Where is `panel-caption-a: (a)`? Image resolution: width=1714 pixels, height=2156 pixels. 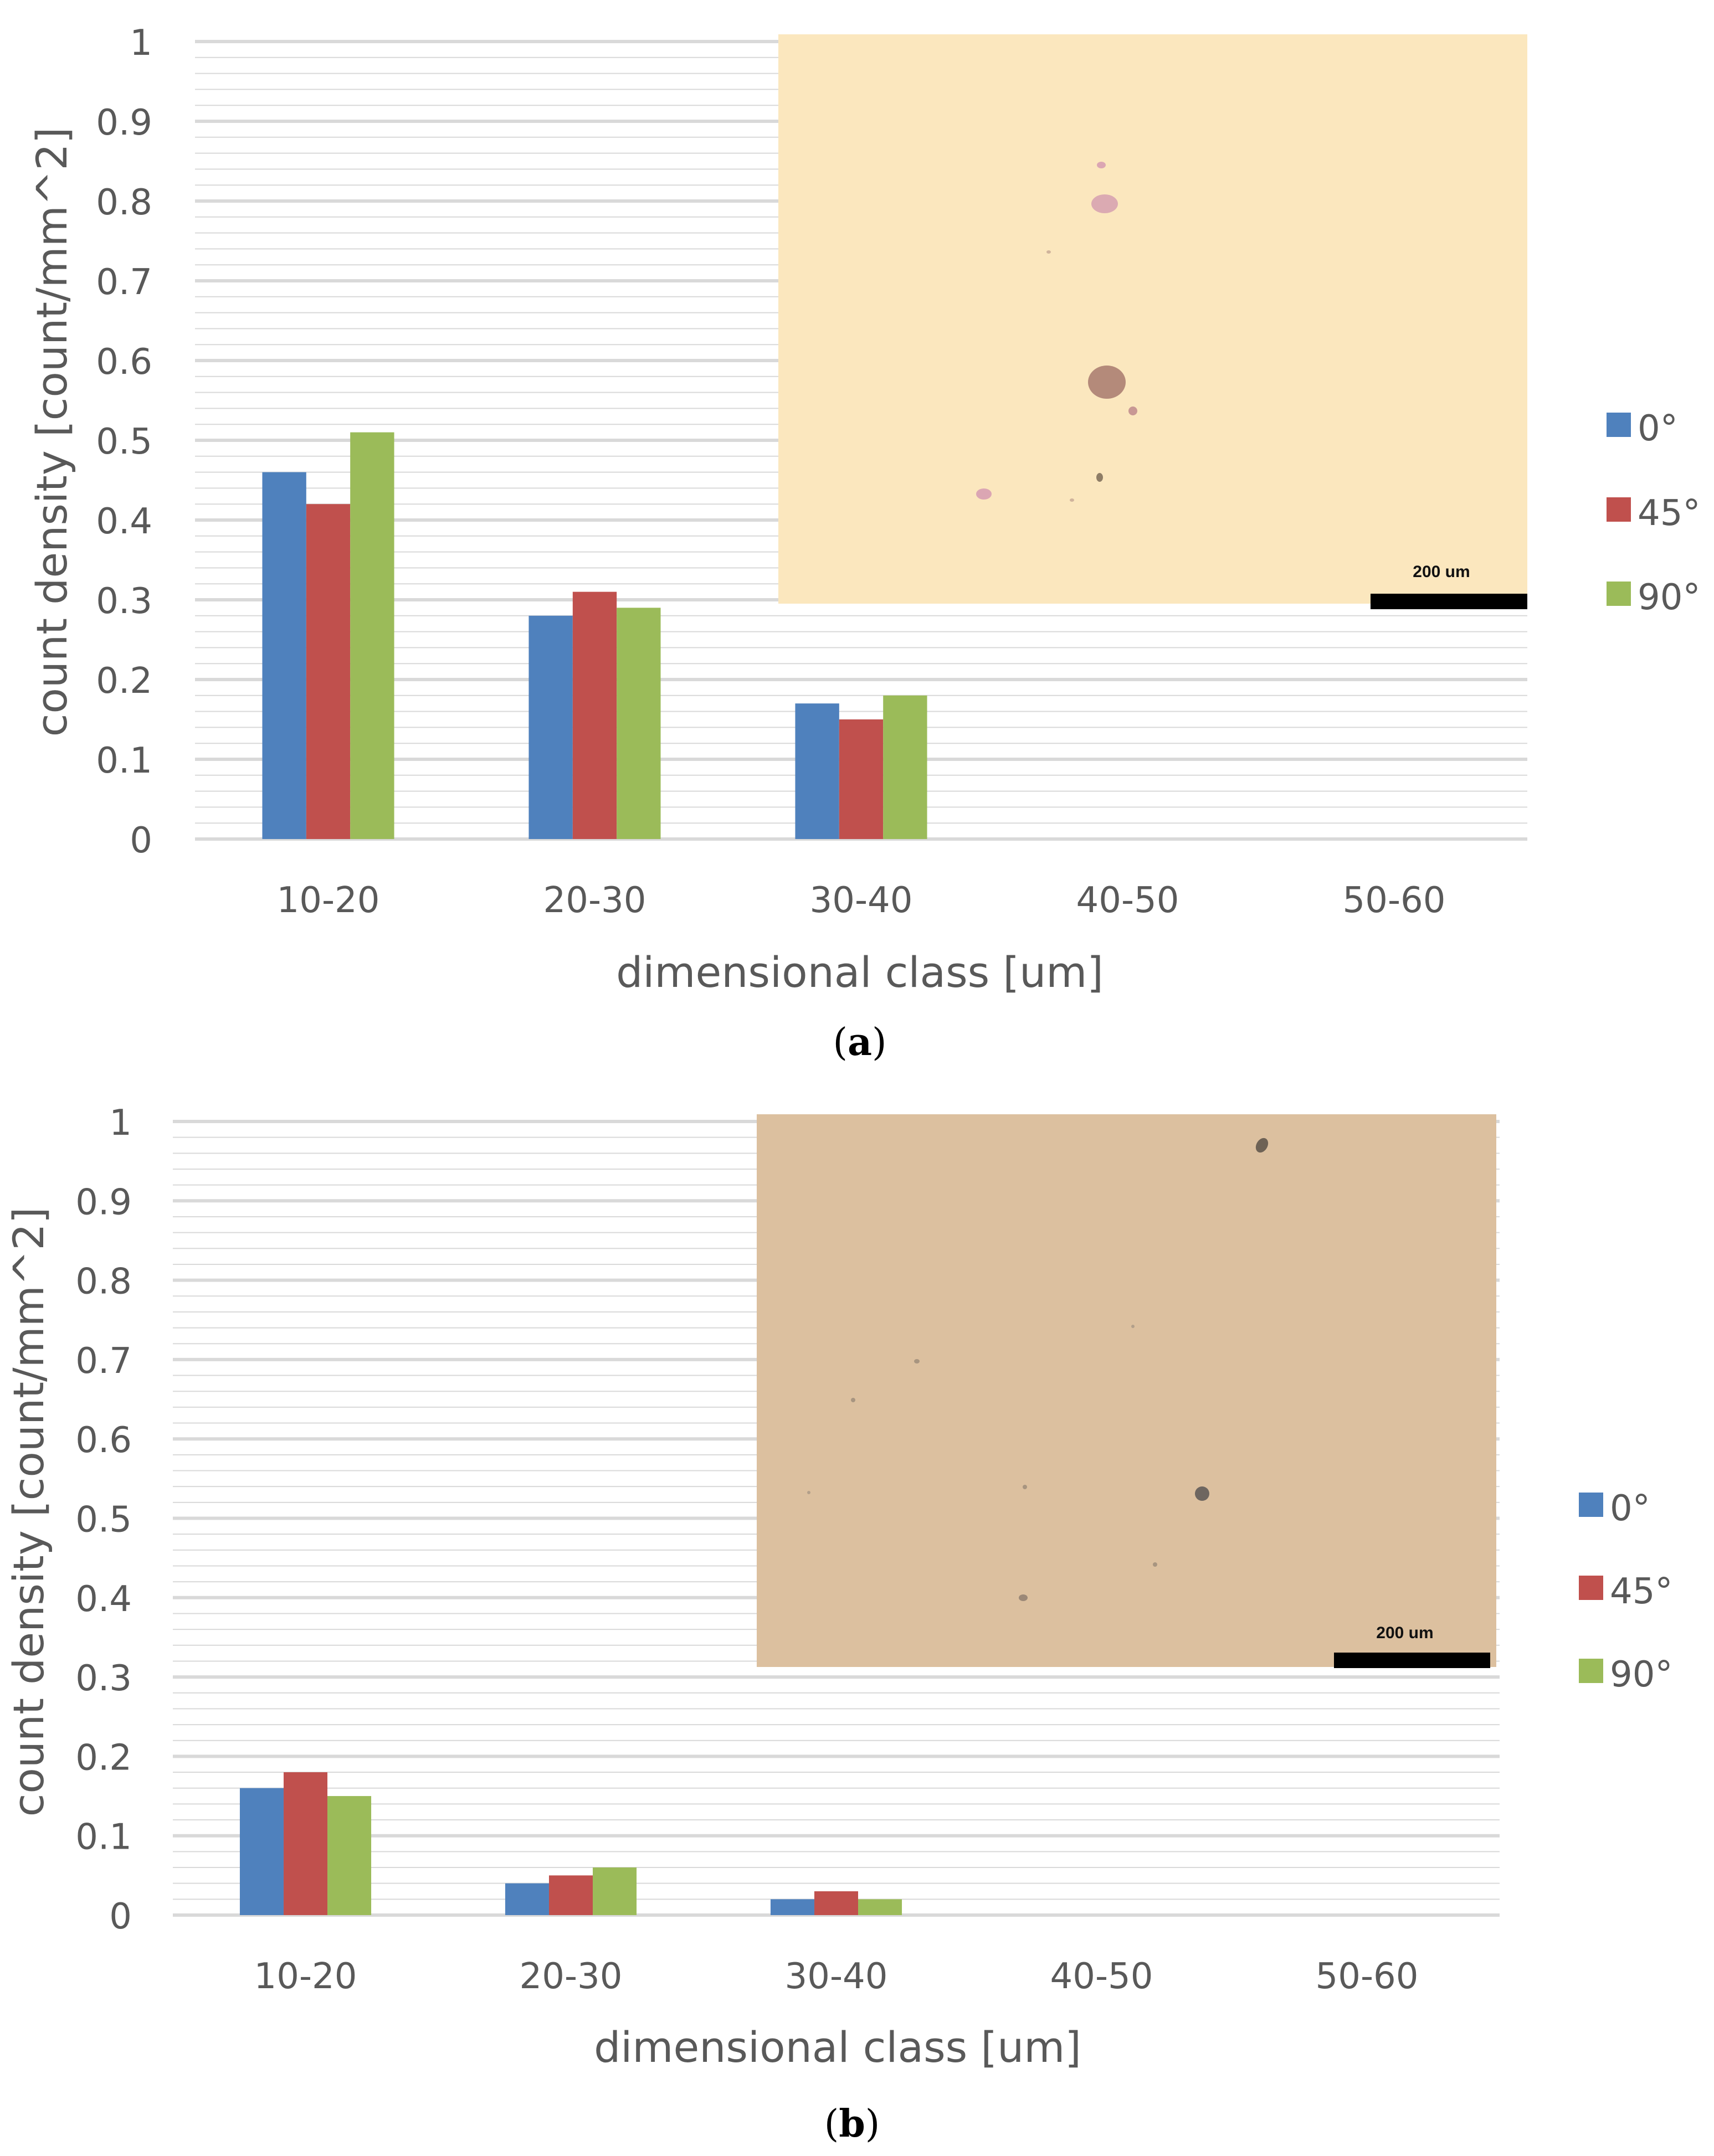
panel-caption-a: (a) is located at coordinates (860, 1042).